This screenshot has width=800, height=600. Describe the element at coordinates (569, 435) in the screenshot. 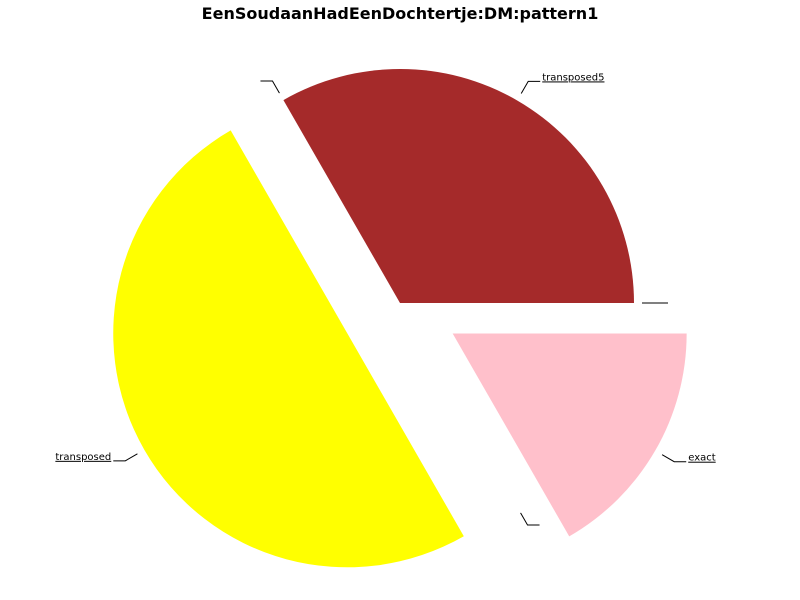

I see `pie-slice-exact` at that location.